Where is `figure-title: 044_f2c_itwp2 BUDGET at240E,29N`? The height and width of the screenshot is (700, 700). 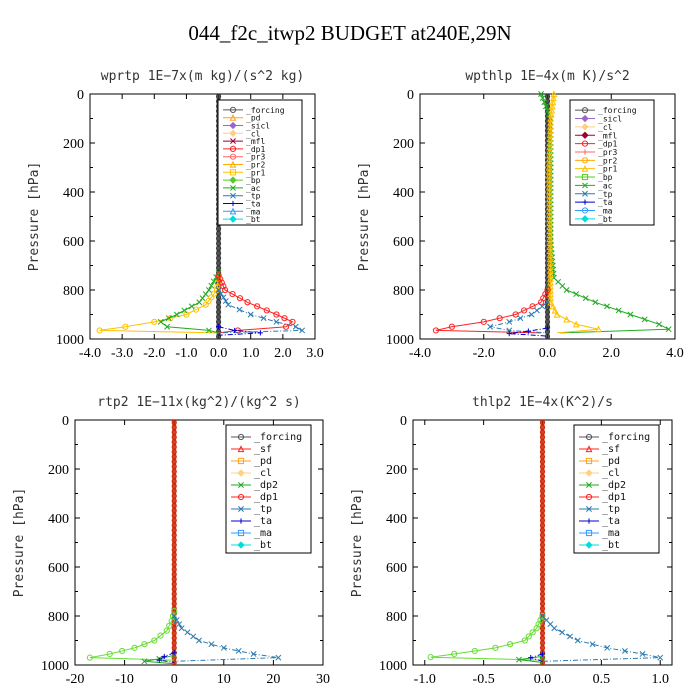
figure-title: 044_f2c_itwp2 BUDGET at240E,29N is located at coordinates (349, 33).